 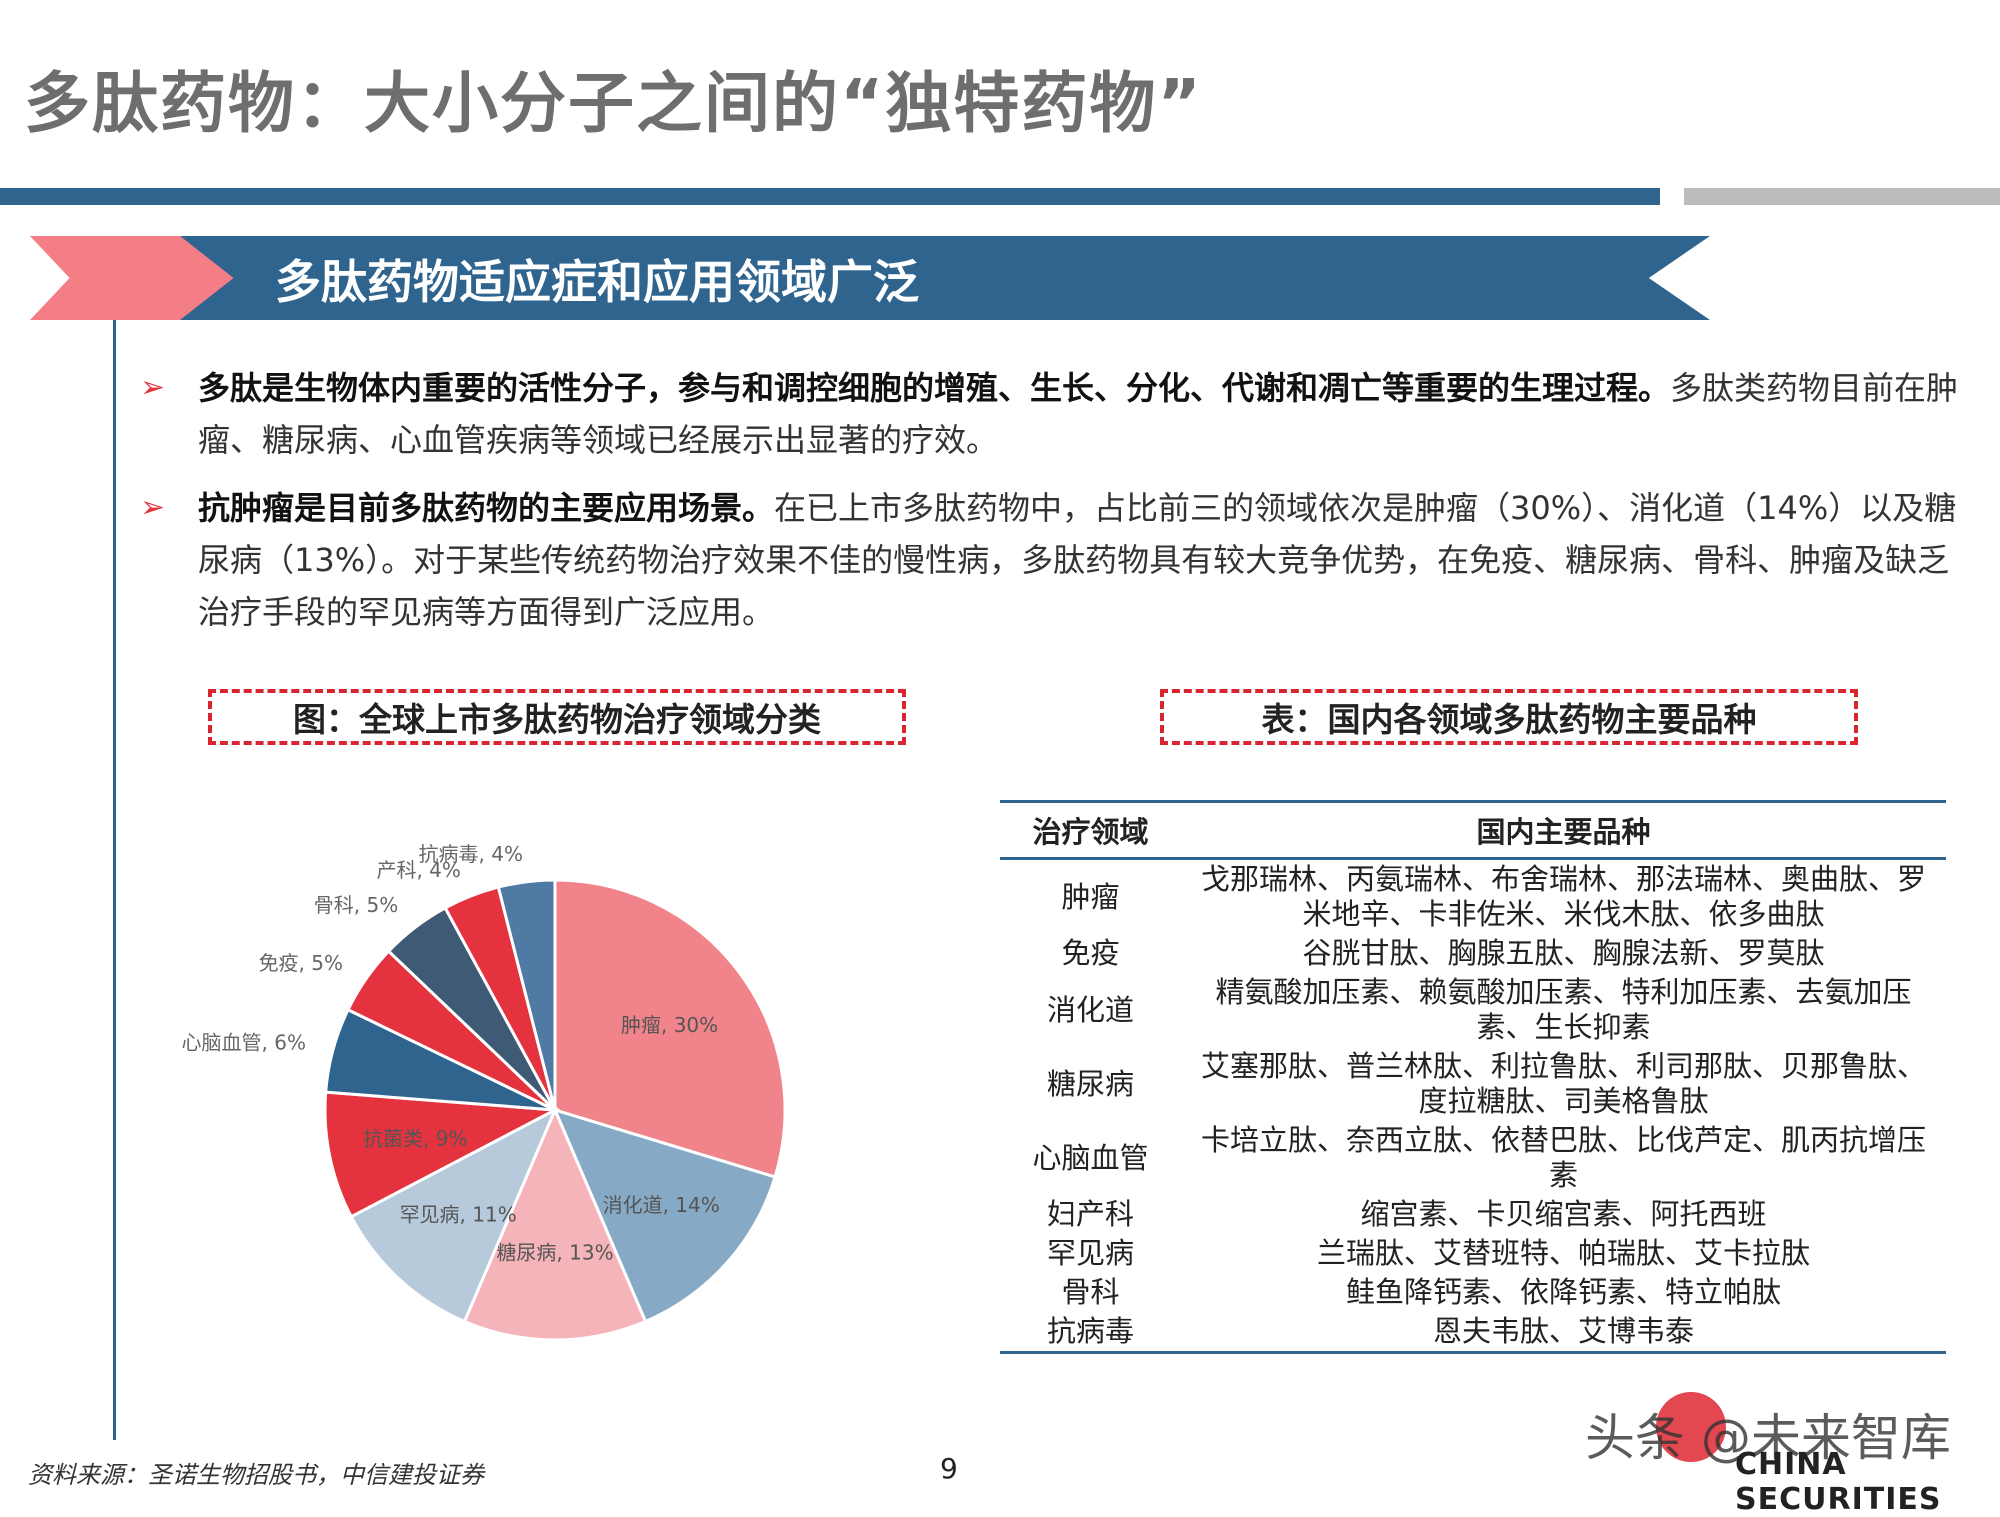 I want to click on table-cell-drugs: 卡培立肽、奈西立肽、依替巴肽、比伐芦定、肌丙抗增压素, so click(x=1563, y=1157).